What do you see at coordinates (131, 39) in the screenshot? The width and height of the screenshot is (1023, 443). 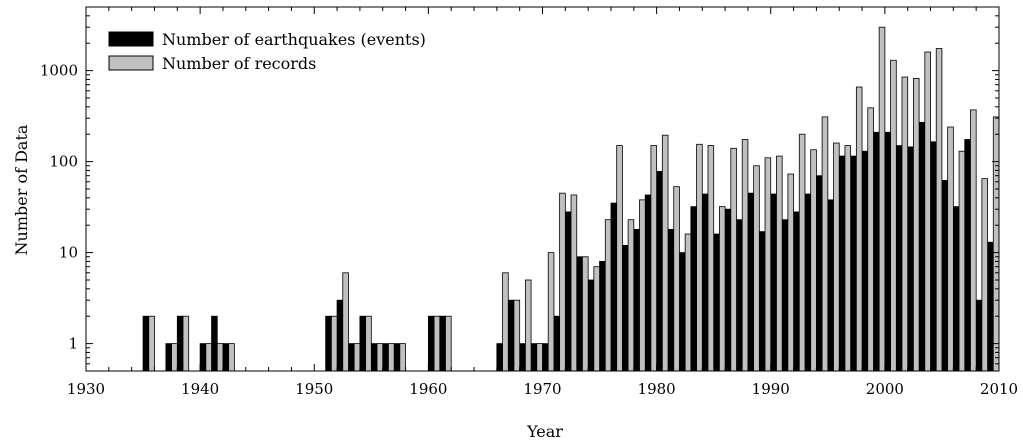 I see `legend-swatch-events` at bounding box center [131, 39].